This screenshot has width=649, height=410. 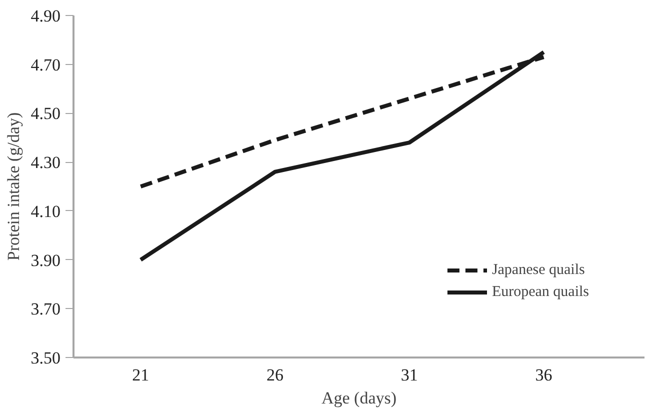 I want to click on x-tick-label: 31, so click(x=409, y=375).